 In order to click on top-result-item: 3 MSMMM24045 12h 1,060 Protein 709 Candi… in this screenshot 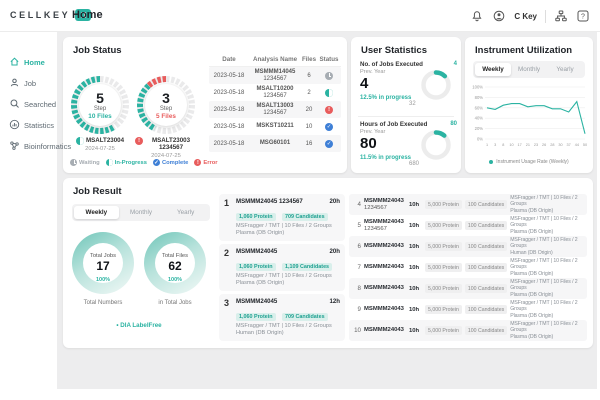, I will do `click(282, 317)`.